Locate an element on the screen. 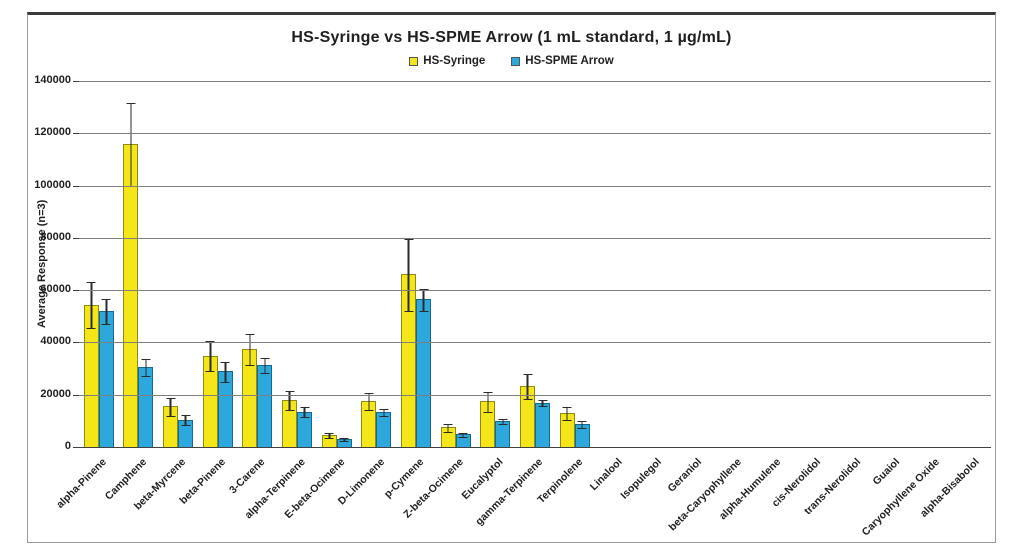  x-category-label: Guaiol is located at coordinates (886, 472).